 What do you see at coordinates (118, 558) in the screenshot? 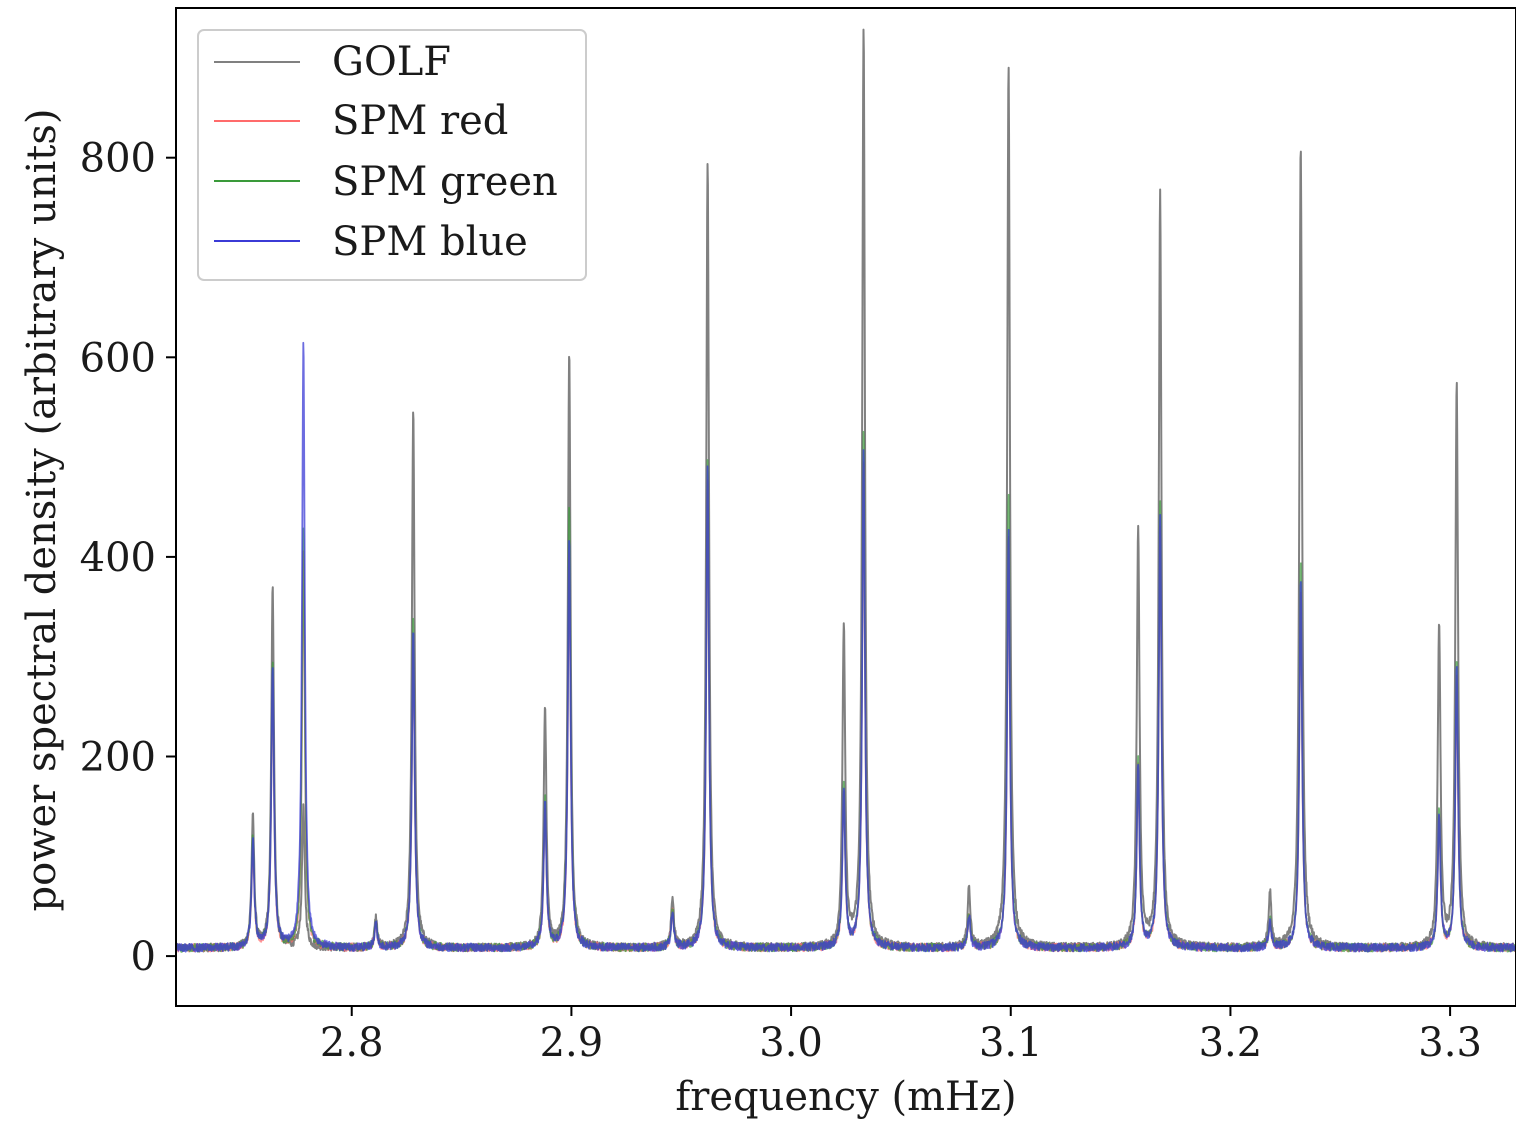
I see `y-tick-label: 400` at bounding box center [118, 558].